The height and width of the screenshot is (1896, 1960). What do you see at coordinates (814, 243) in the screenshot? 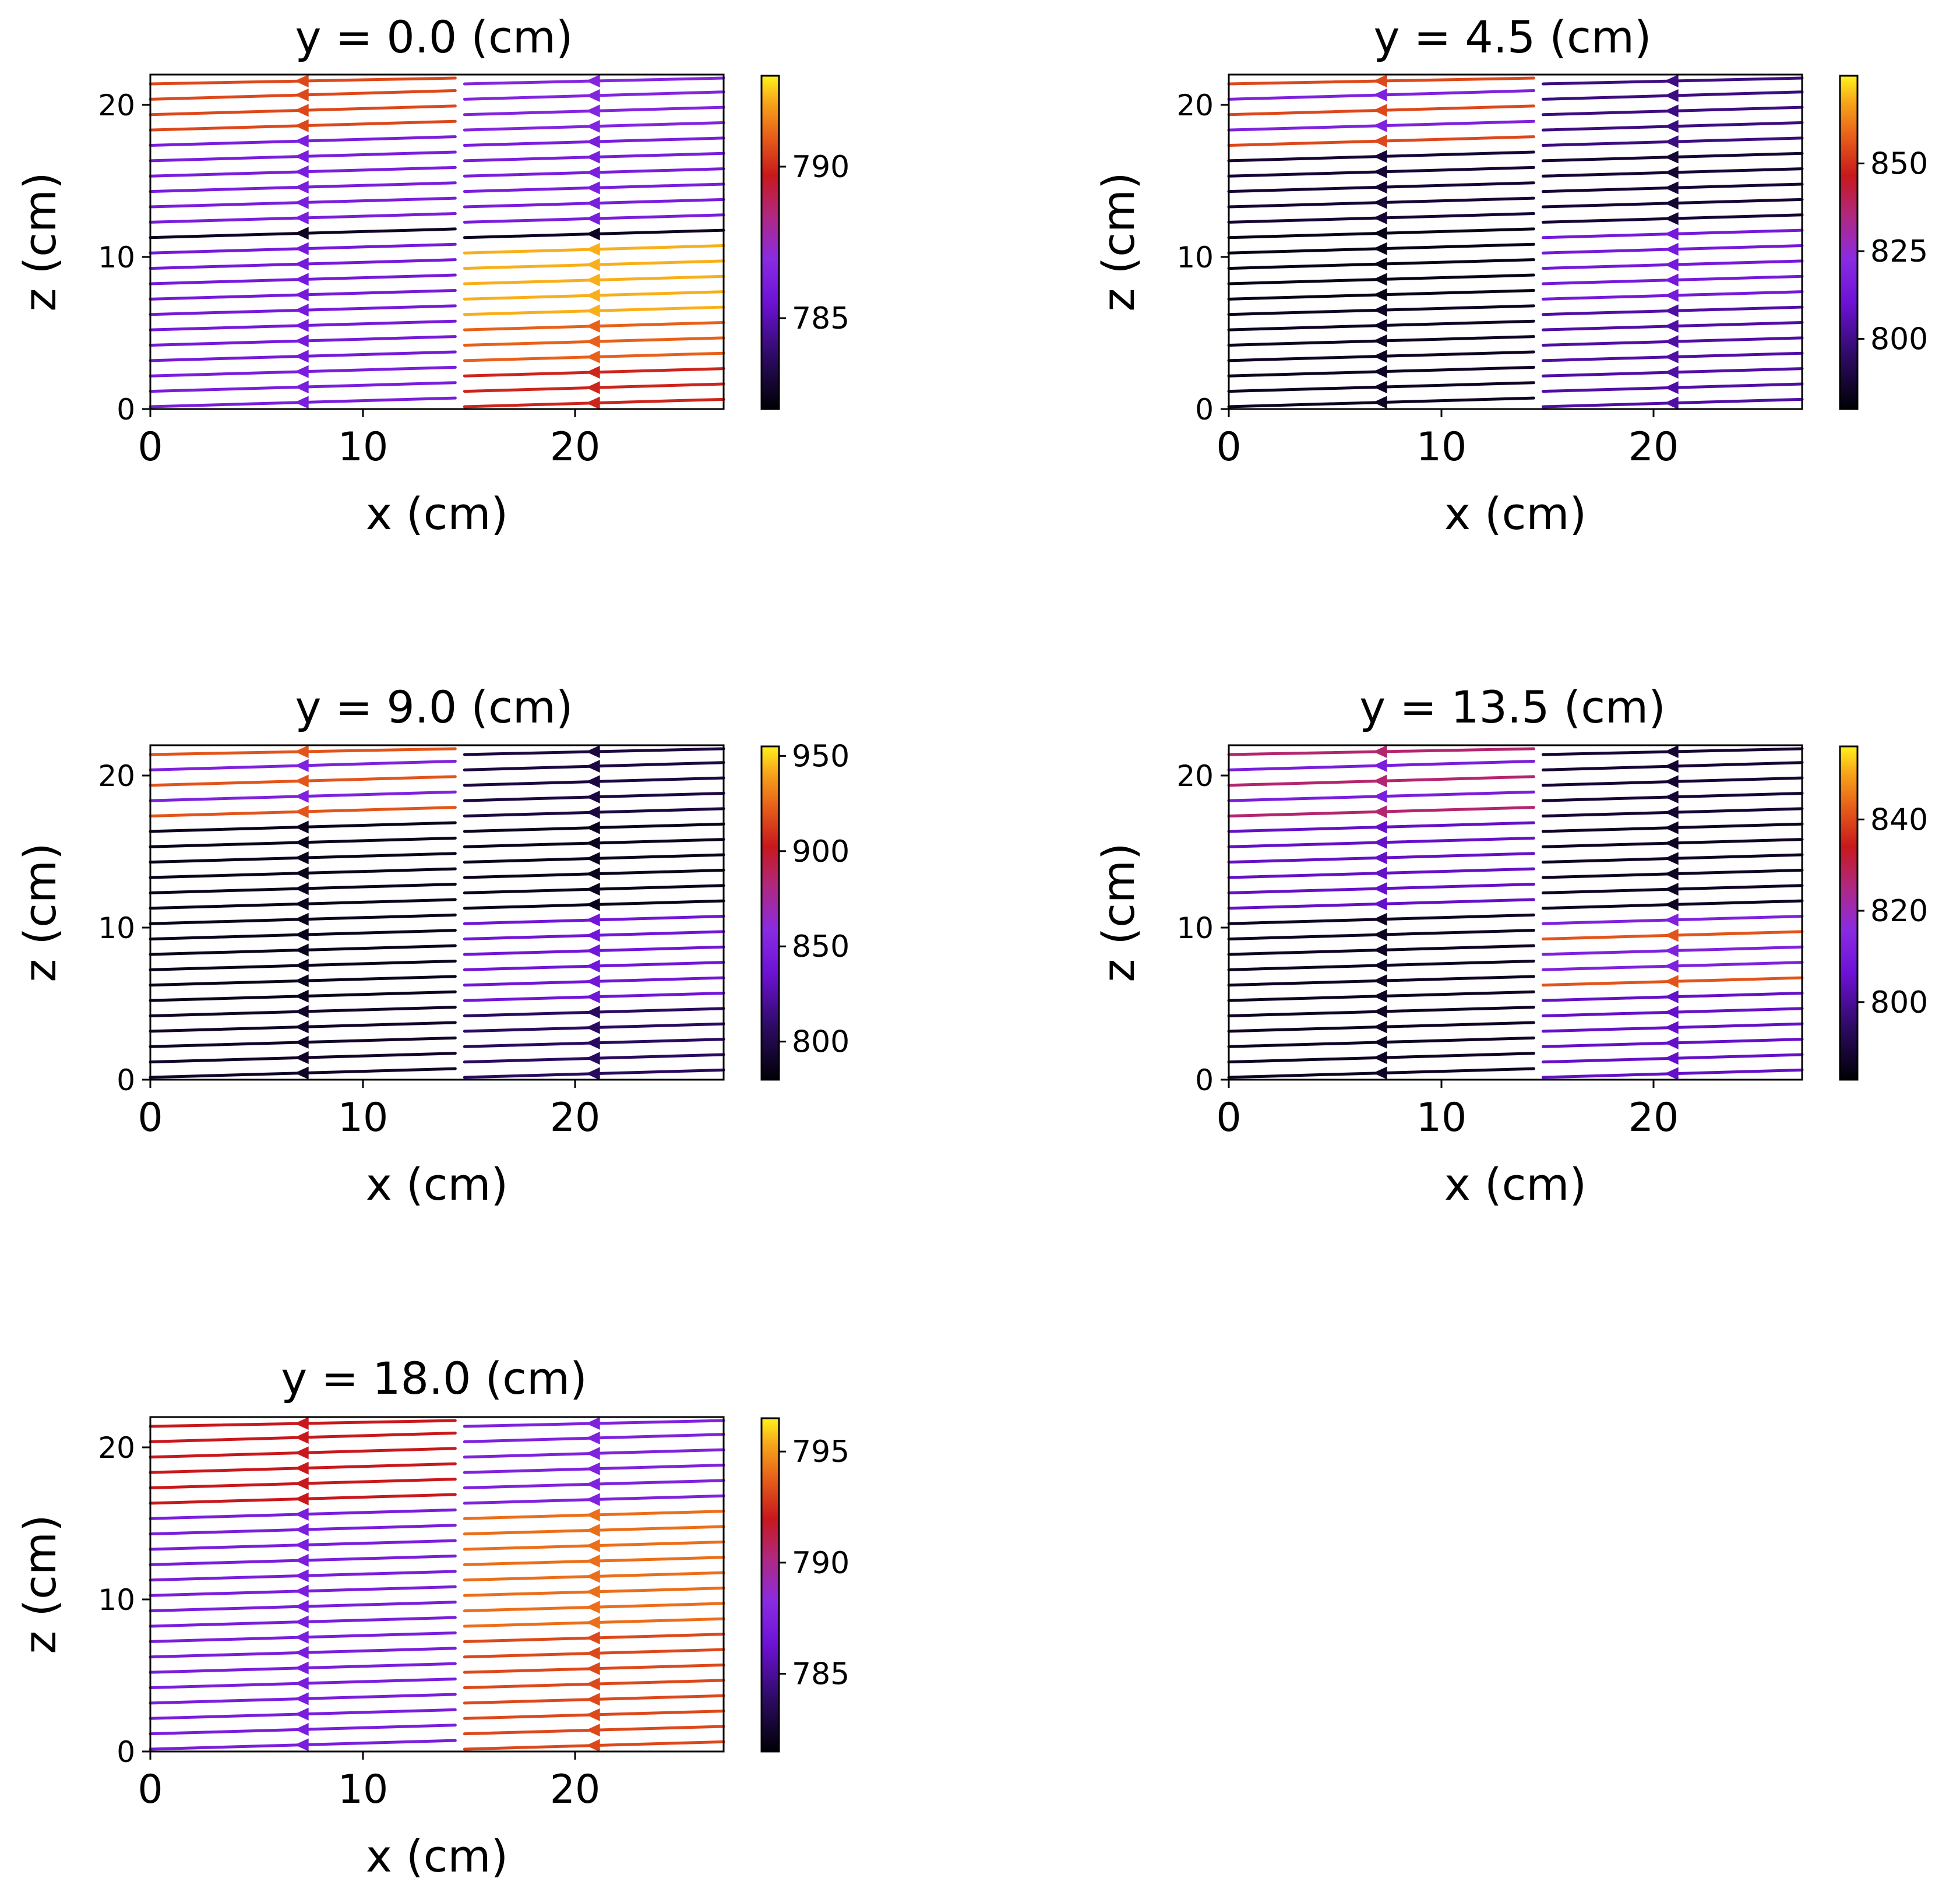
I see `colorbar-ticks: 785 790` at bounding box center [814, 243].